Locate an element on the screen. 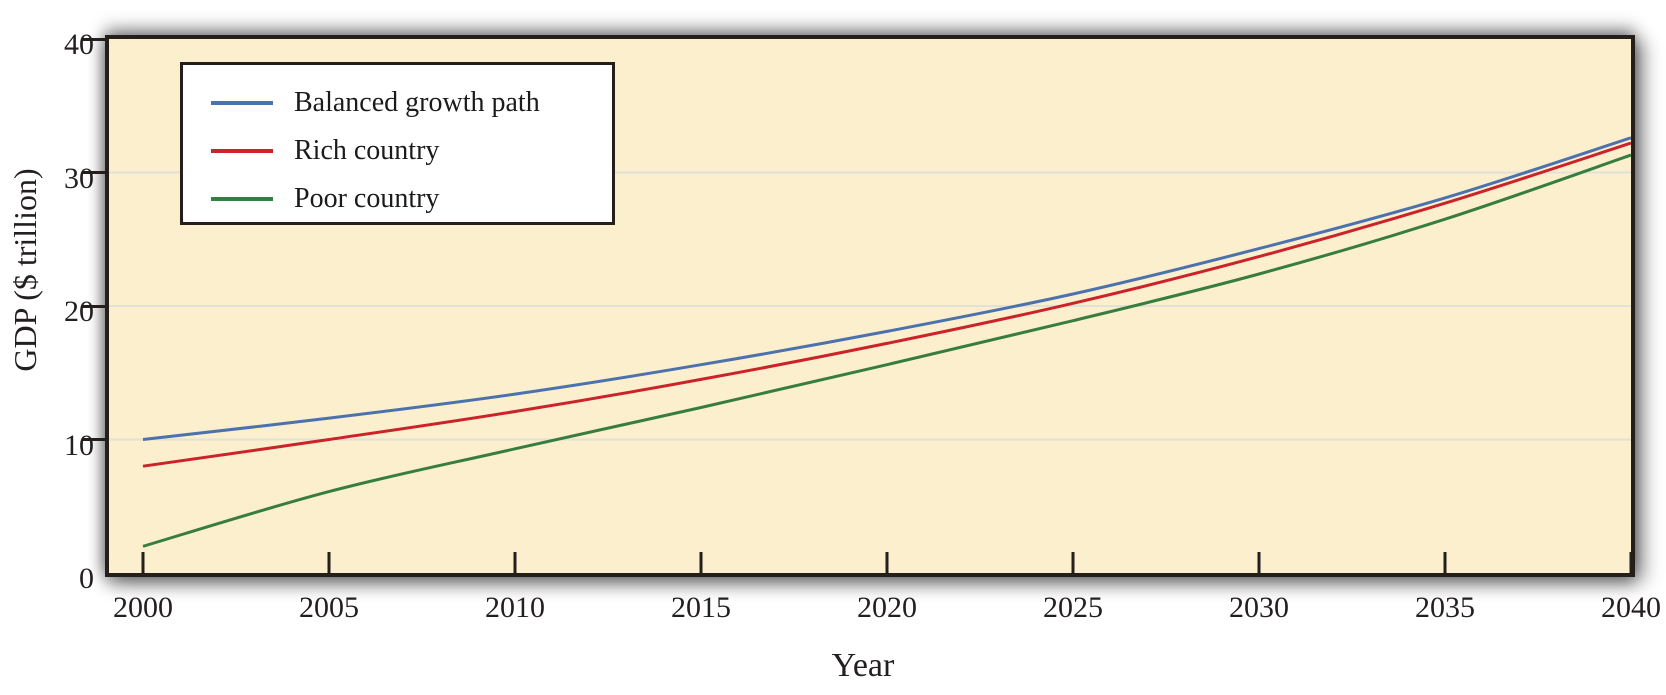 Image resolution: width=1666 pixels, height=695 pixels. x-tick-label: 2020 is located at coordinates (887, 607).